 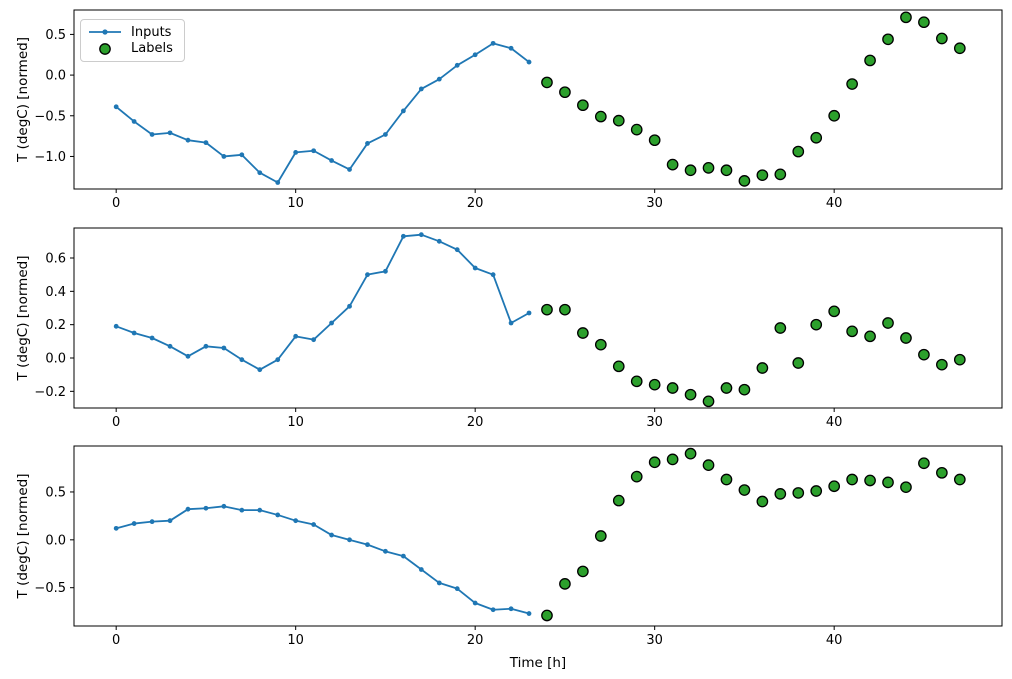 What do you see at coordinates (50, 157) in the screenshot?
I see `svg-text: −1.0` at bounding box center [50, 157].